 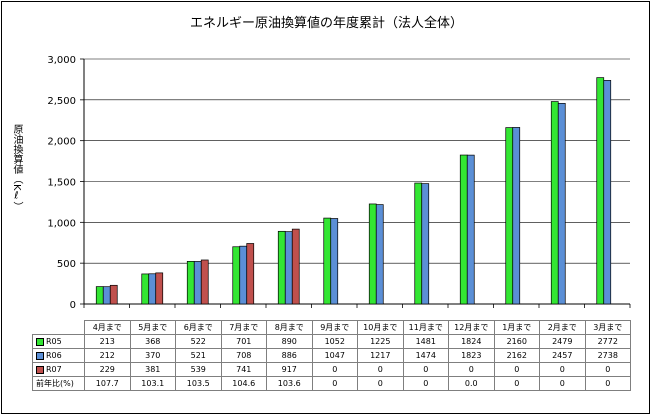 What do you see at coordinates (516, 355) in the screenshot?
I see `table-cell: 2162` at bounding box center [516, 355].